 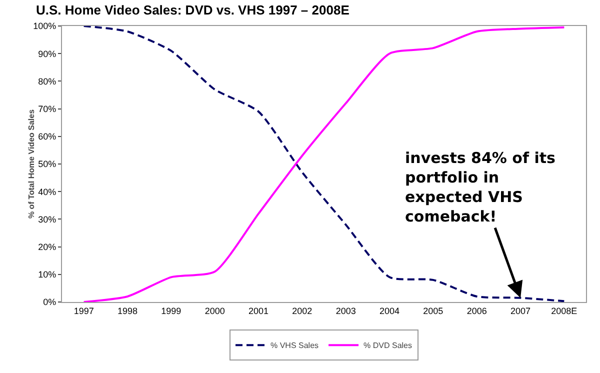 I want to click on x-tick-label: 1998, so click(x=127, y=311).